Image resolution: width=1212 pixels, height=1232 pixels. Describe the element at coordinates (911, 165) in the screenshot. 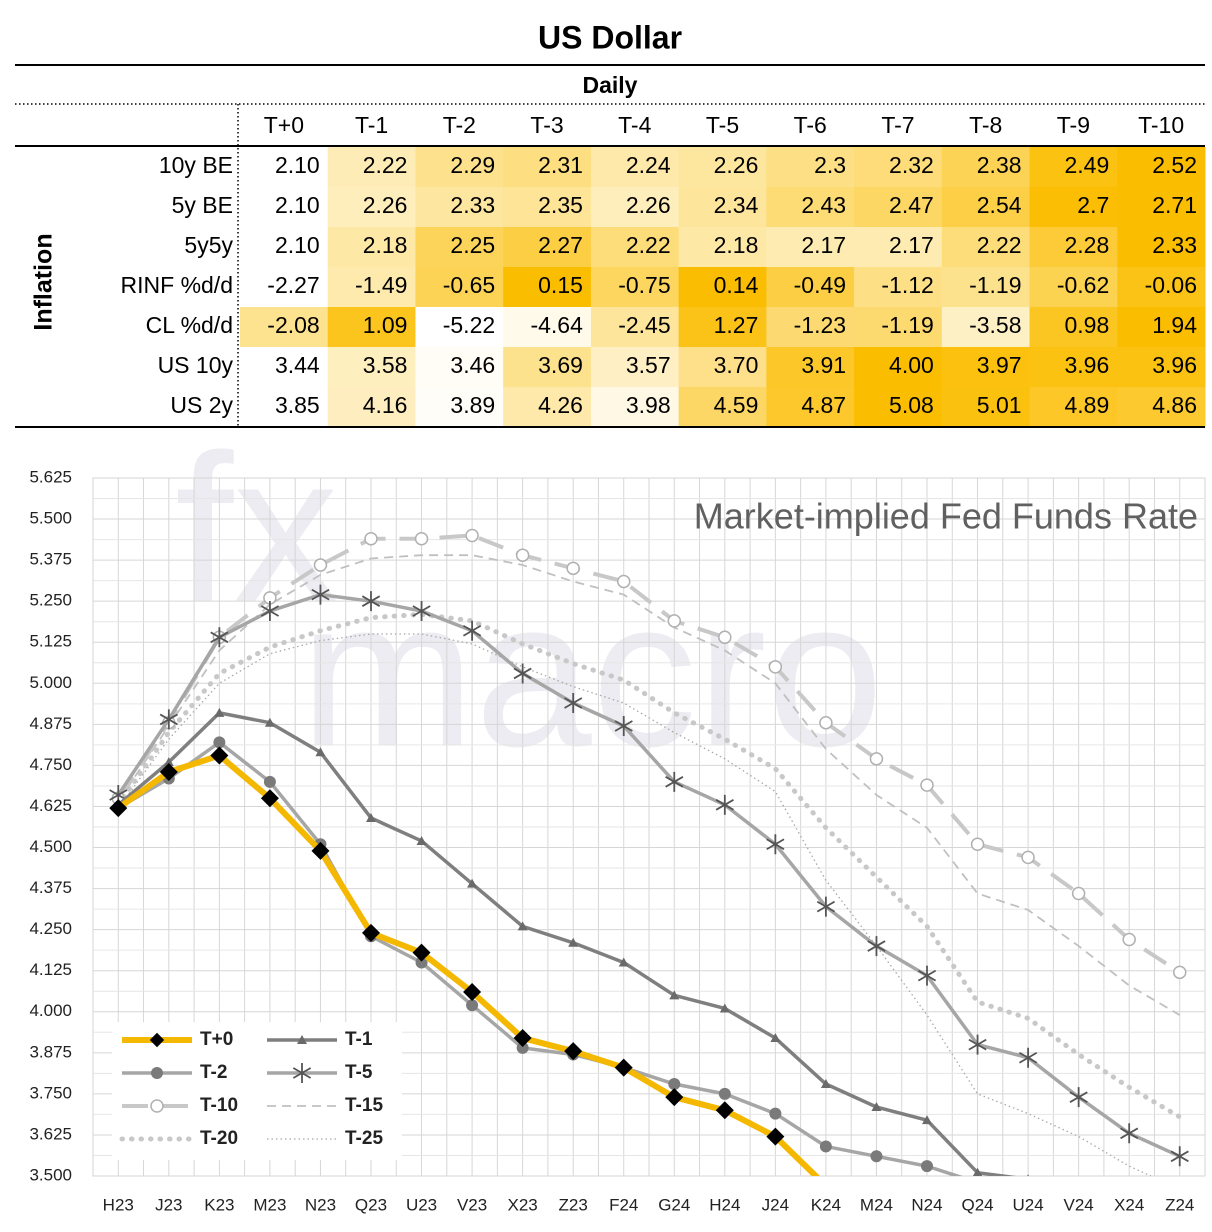

I see `cell-value: 2.32` at that location.